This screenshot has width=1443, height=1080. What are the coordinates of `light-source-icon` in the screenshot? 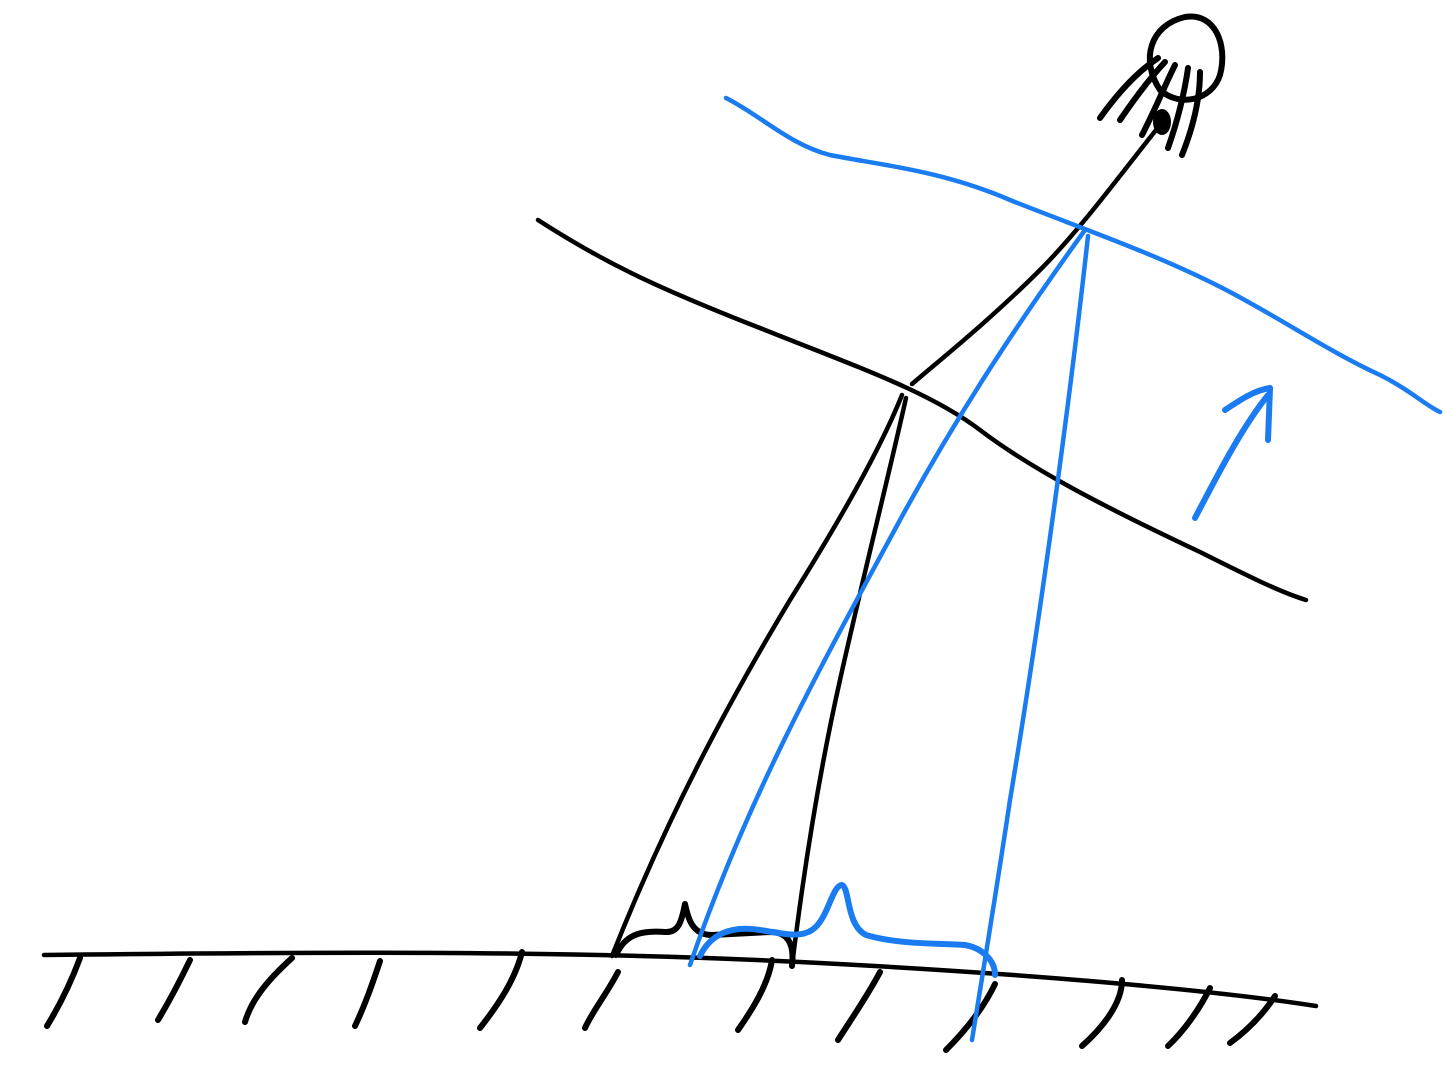 It's located at (1161, 85).